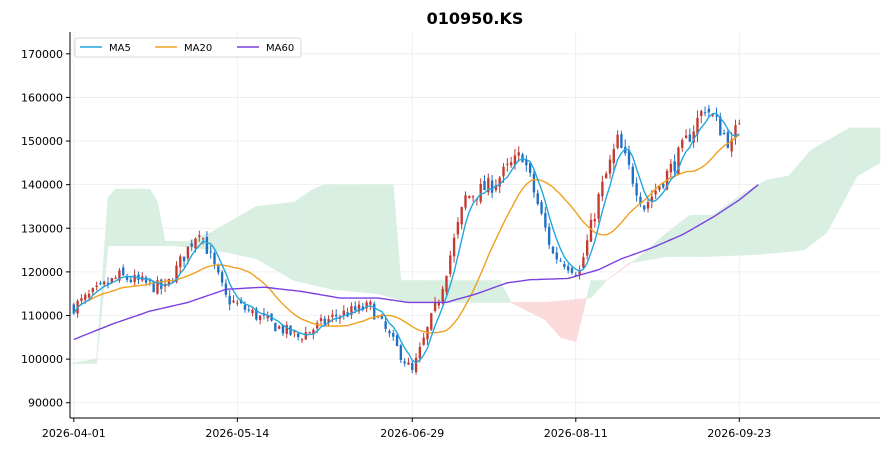 The image size is (891, 451). What do you see at coordinates (412, 433) in the screenshot?
I see `x-tick-label: 2026-06-29` at bounding box center [412, 433].